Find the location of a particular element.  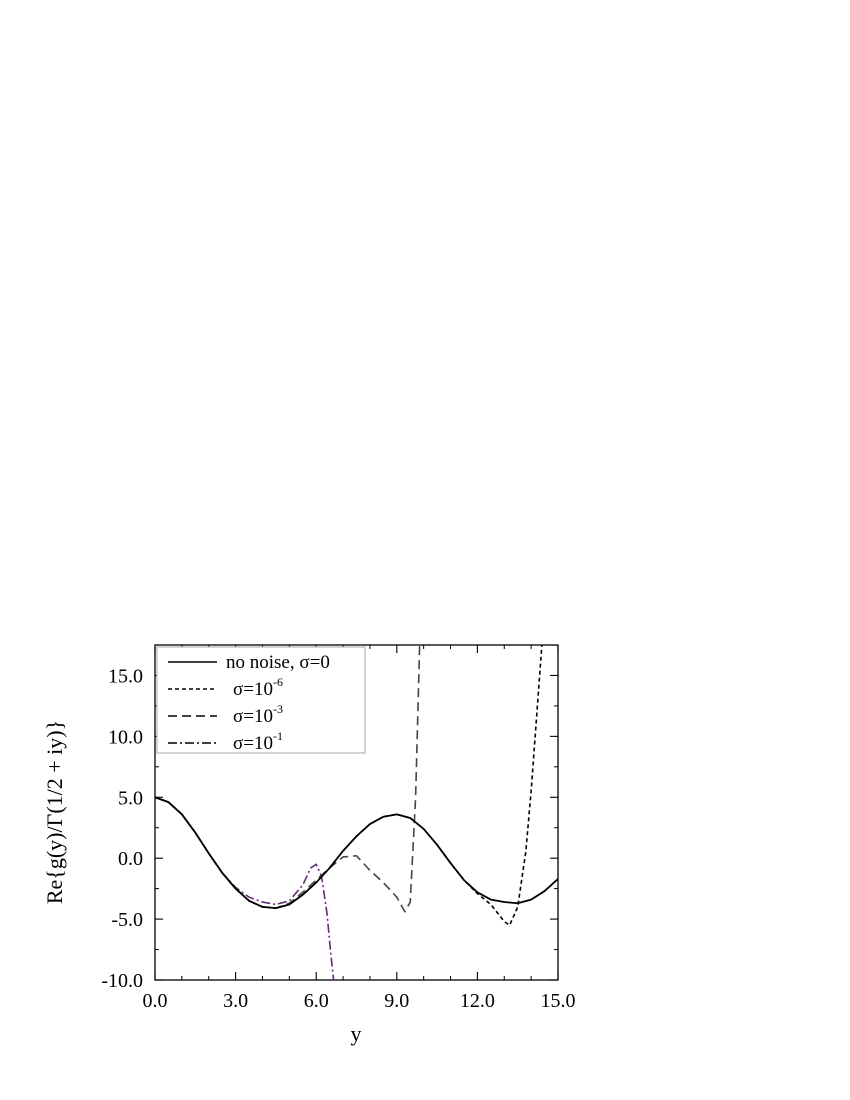

x-tick-label: 9.0 is located at coordinates (396, 1001).